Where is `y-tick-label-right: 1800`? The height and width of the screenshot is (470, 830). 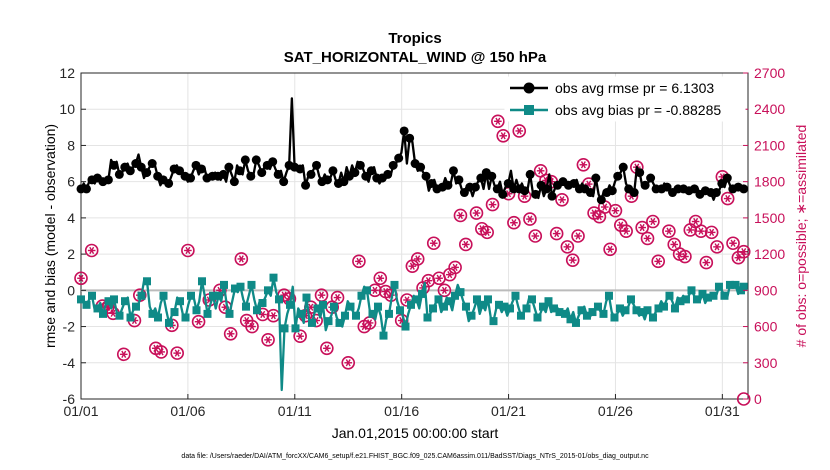
y-tick-label-right: 1800 is located at coordinates (769, 182).